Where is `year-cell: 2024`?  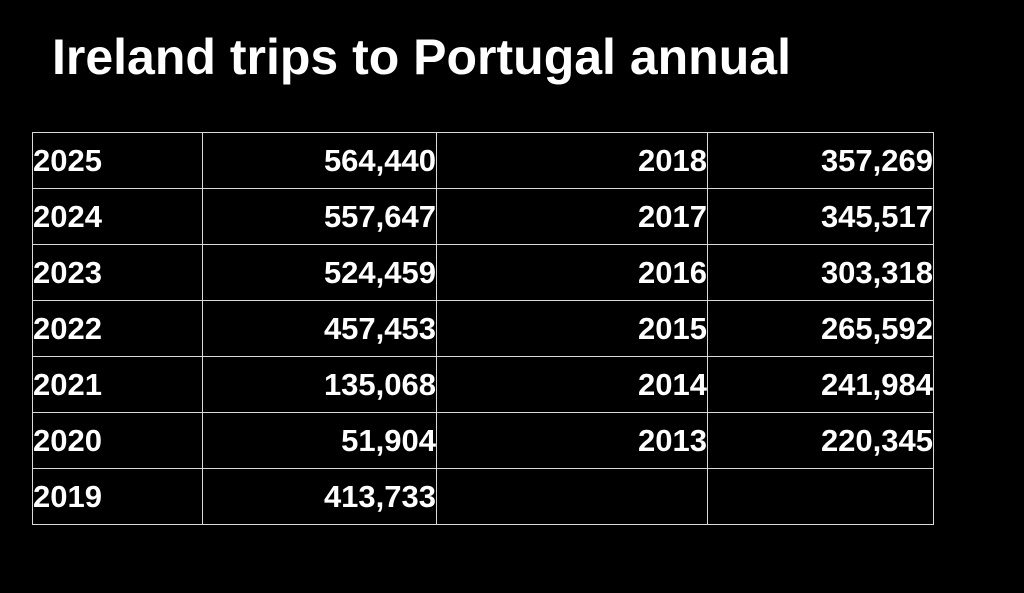
year-cell: 2024 is located at coordinates (117, 216).